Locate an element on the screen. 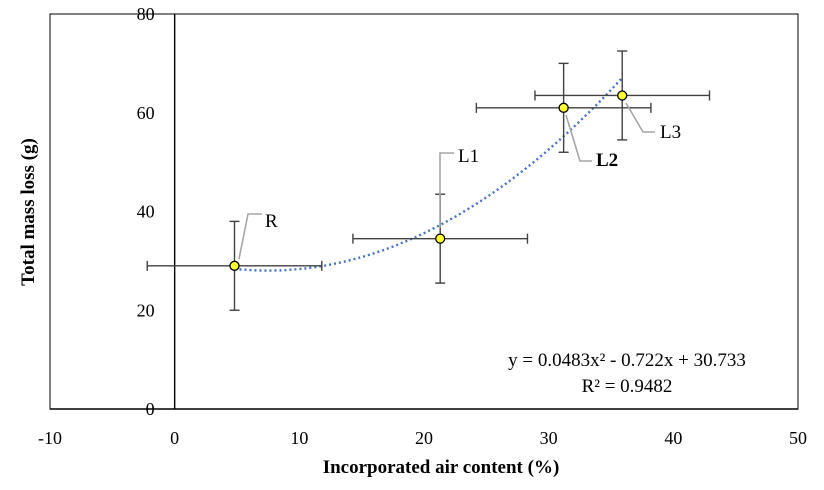  x-tick-label: 40 is located at coordinates (673, 438).